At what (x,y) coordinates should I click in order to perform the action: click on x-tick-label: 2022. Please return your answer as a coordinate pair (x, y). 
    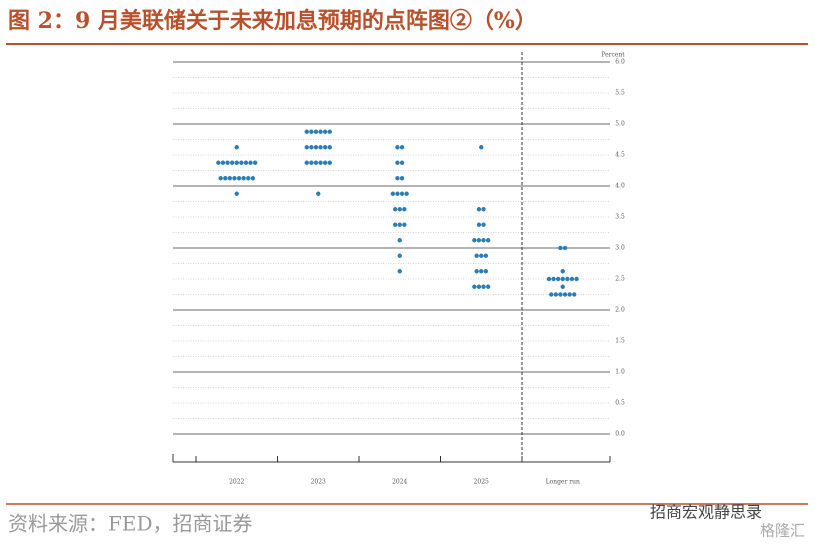
    Looking at the image, I should click on (236, 482).